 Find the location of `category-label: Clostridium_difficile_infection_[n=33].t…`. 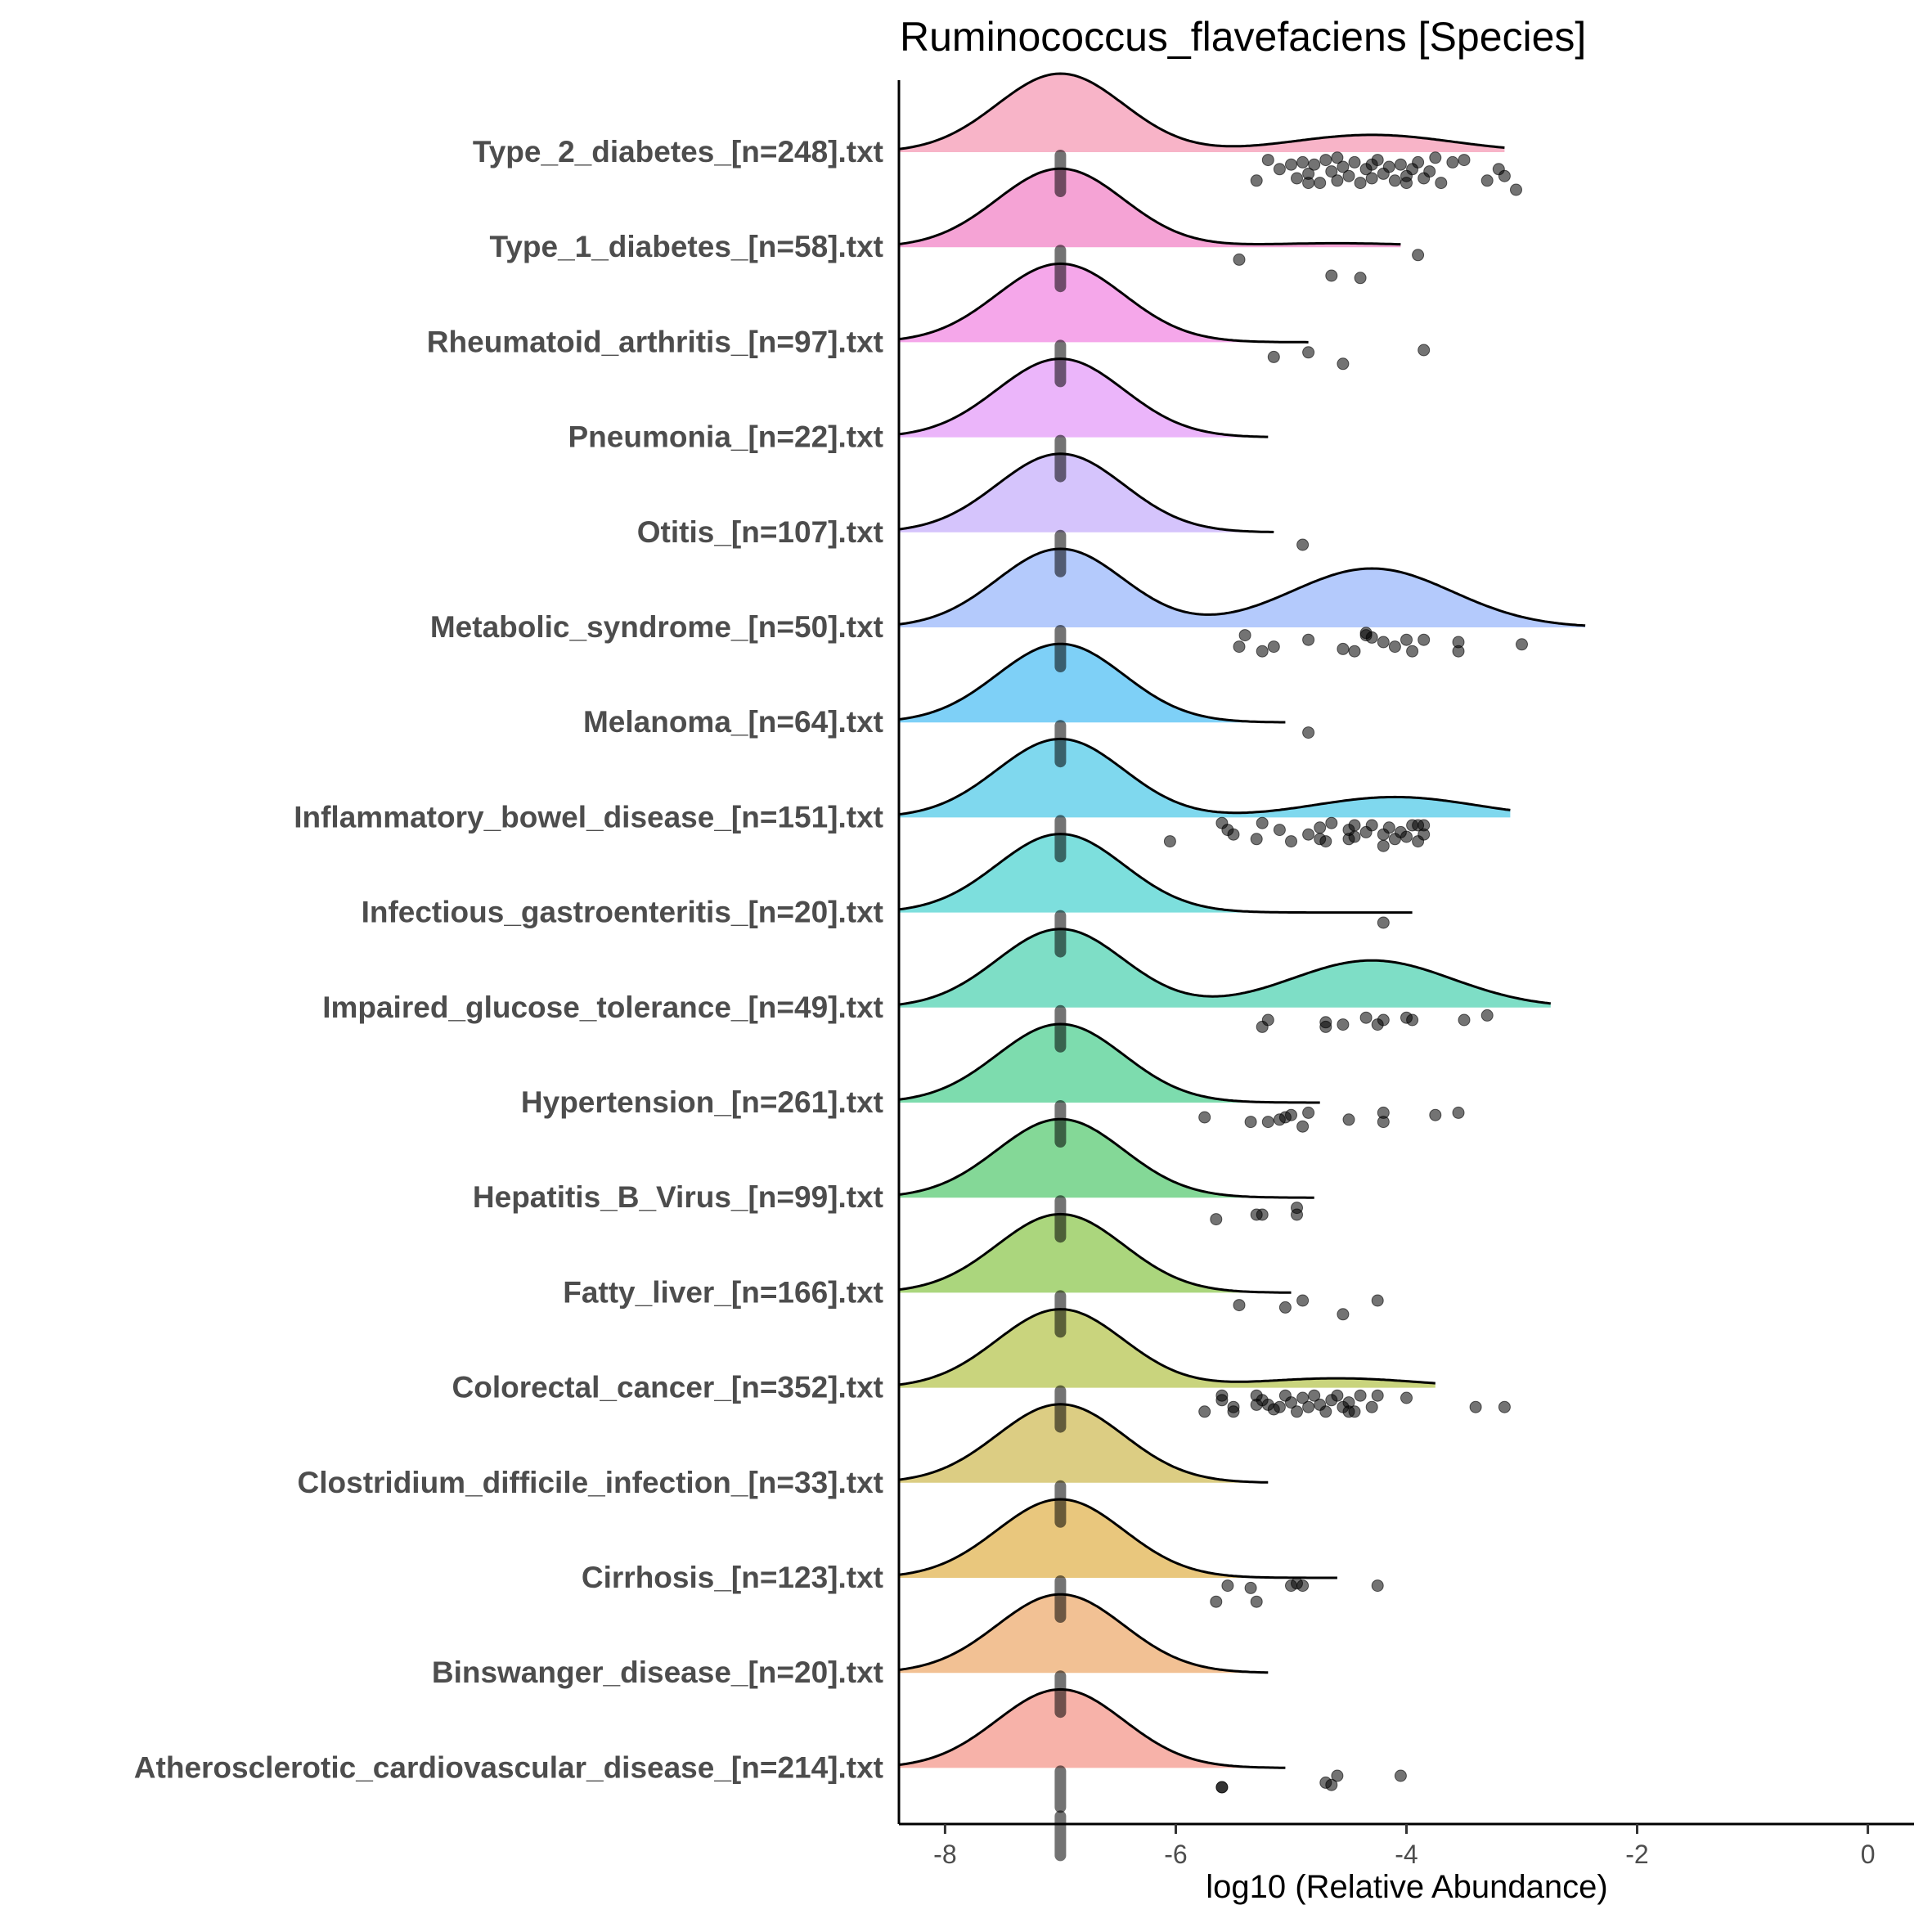

category-label: Clostridium_difficile_infection_[n=33].t… is located at coordinates (590, 1483).